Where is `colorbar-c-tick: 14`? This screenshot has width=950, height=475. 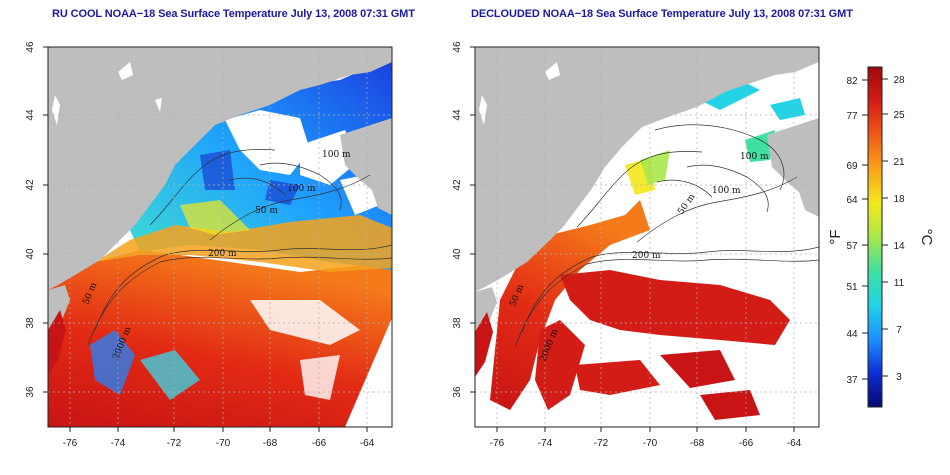 colorbar-c-tick: 14 is located at coordinates (899, 246).